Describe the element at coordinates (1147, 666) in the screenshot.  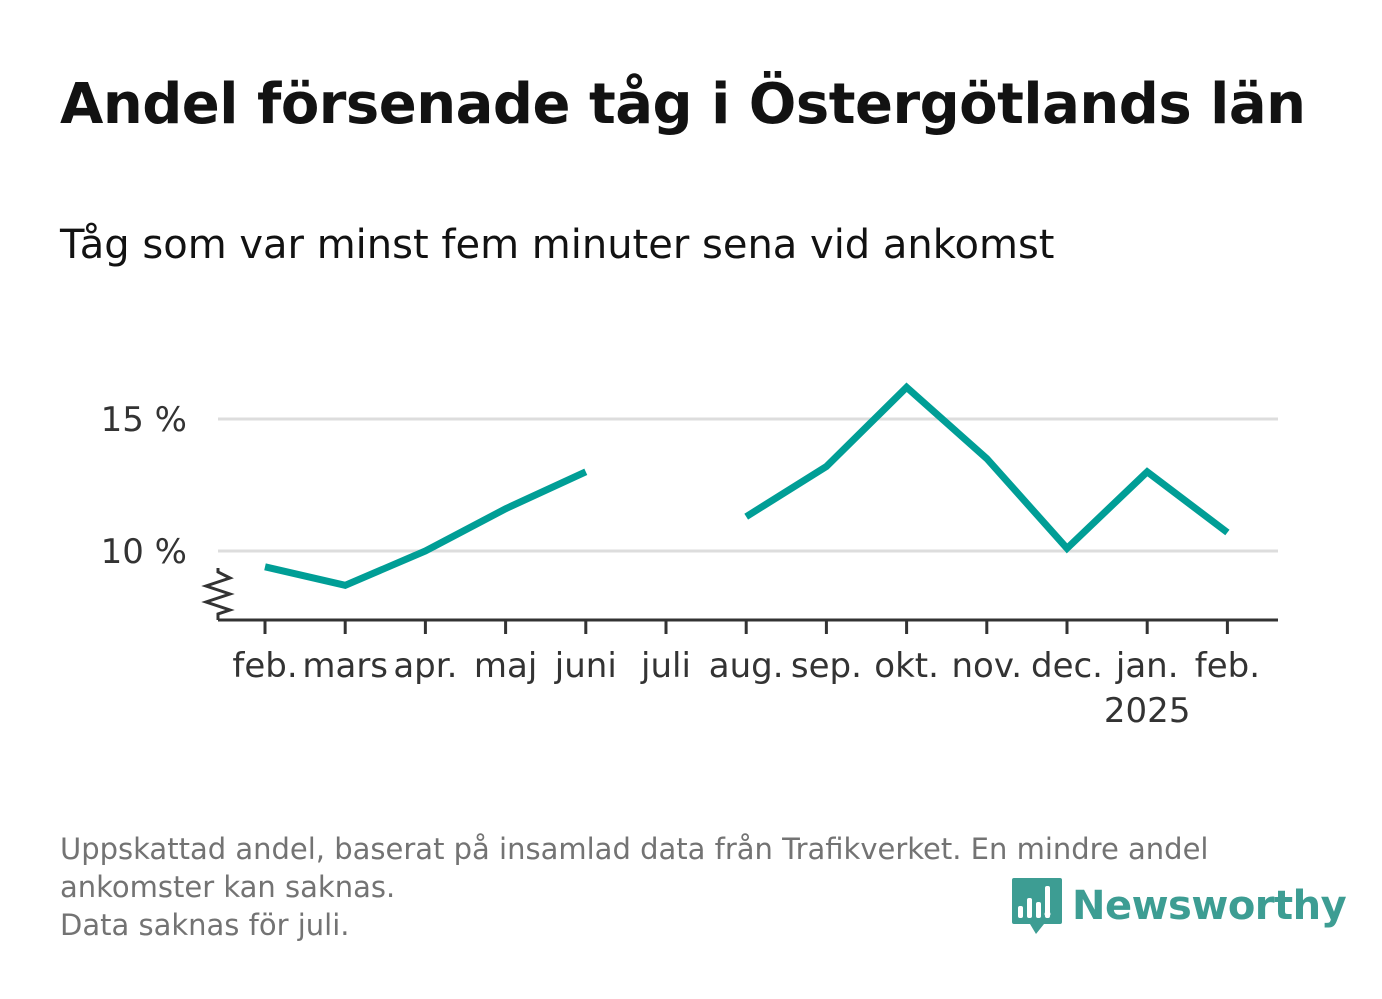
I see `x-tick-label: jan.` at that location.